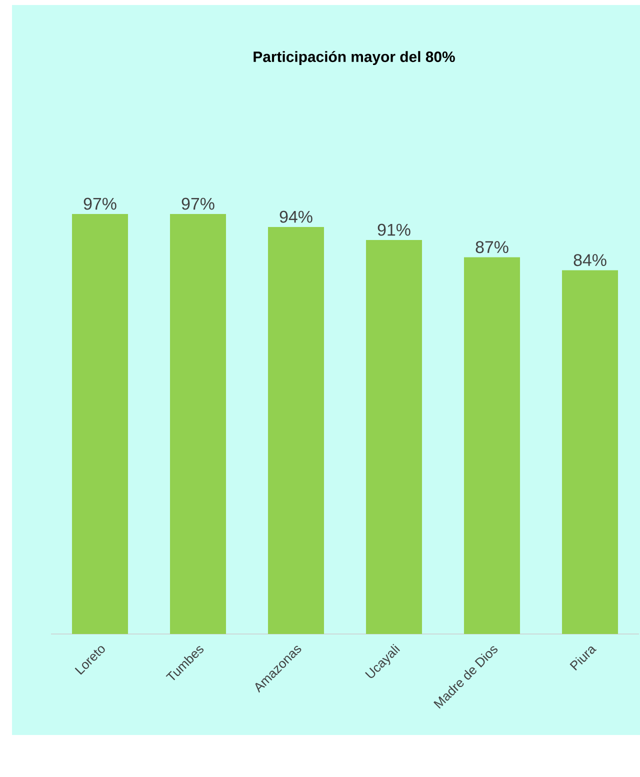 This screenshot has width=640, height=777. I want to click on data-label: 91%, so click(394, 230).